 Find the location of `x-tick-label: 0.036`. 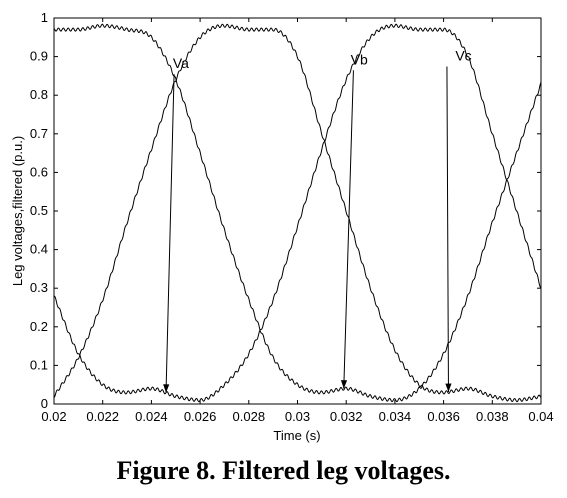

x-tick-label: 0.036 is located at coordinates (443, 416).